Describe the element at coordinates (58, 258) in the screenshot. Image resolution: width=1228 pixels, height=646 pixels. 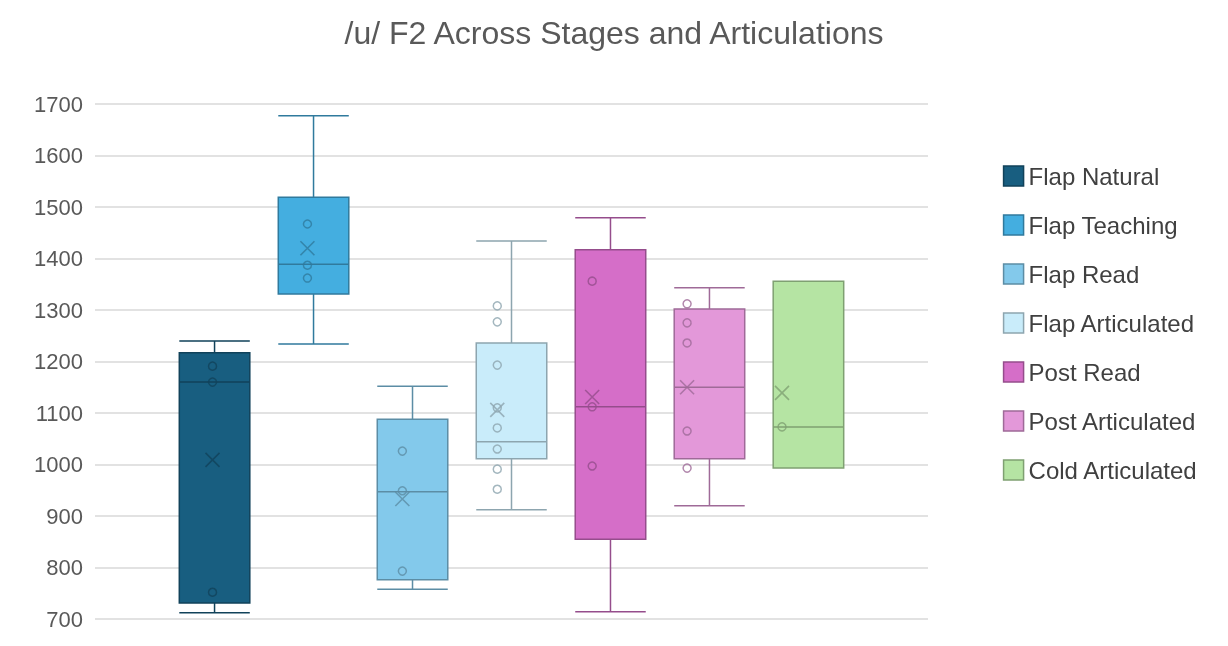
I see `y-tick-label: 1400` at that location.